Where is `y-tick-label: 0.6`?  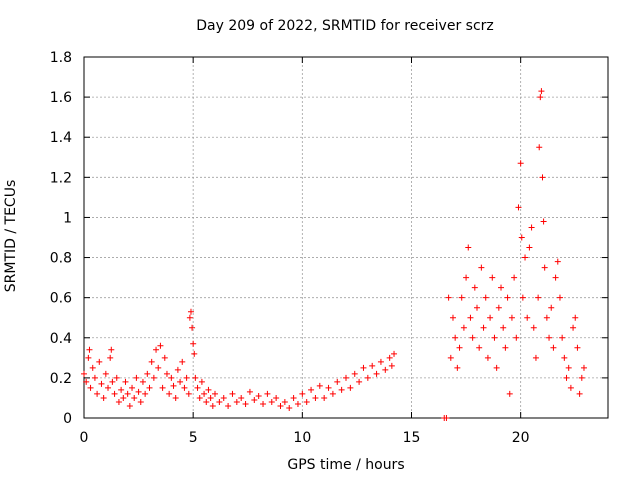 y-tick-label: 0.6 is located at coordinates (61, 299).